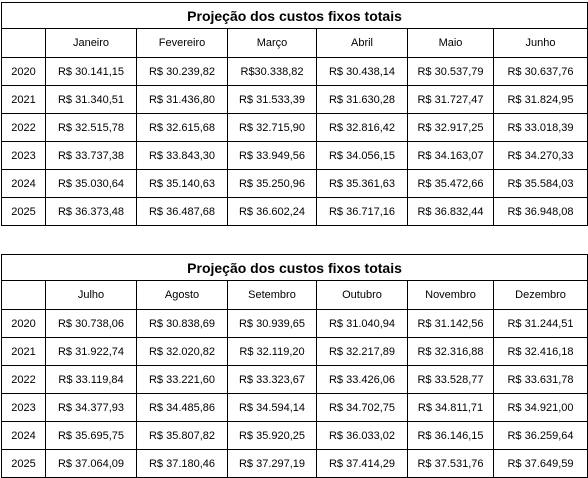 The image size is (588, 478). Describe the element at coordinates (91, 463) in the screenshot. I see `cost-value-cell: R$ 37.064,09` at that location.